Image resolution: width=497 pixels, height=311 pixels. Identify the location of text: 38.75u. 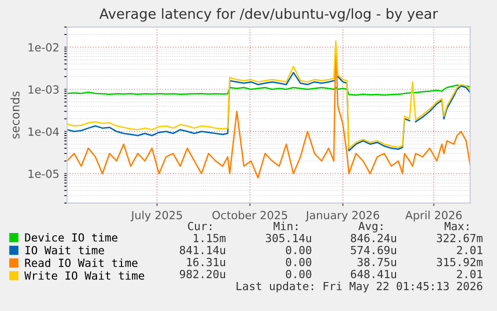
(377, 262).